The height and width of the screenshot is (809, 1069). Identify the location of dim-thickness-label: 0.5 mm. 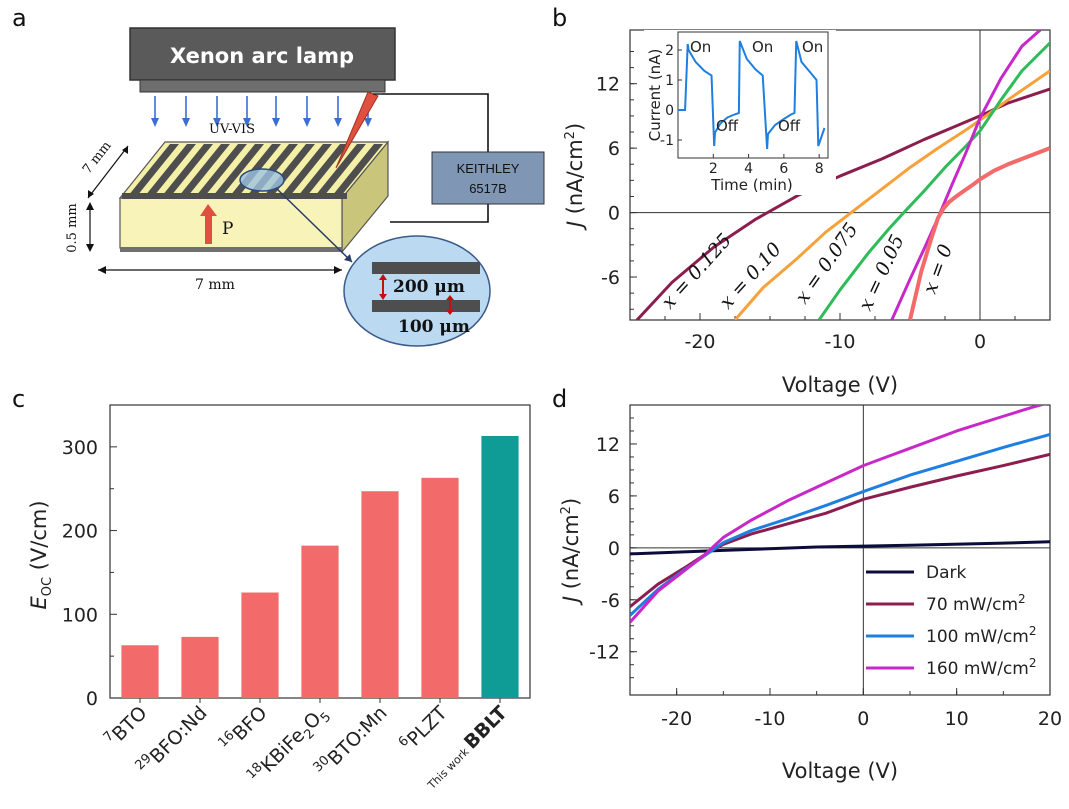
(72, 227).